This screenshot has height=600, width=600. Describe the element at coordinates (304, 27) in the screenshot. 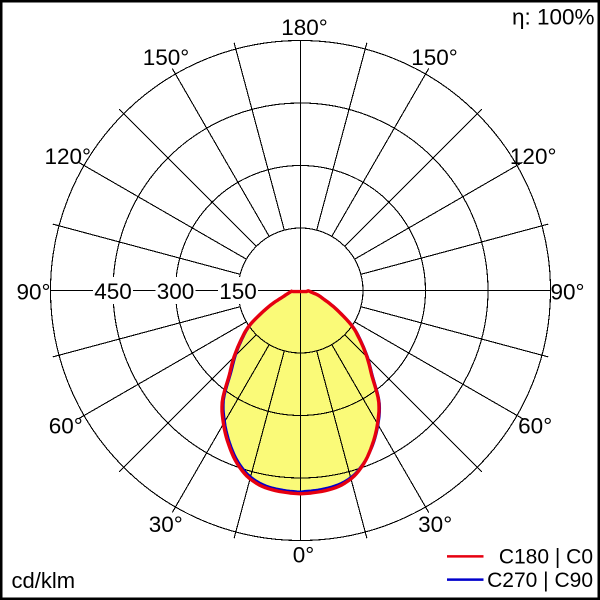

I see `svg-text: 180°` at that location.